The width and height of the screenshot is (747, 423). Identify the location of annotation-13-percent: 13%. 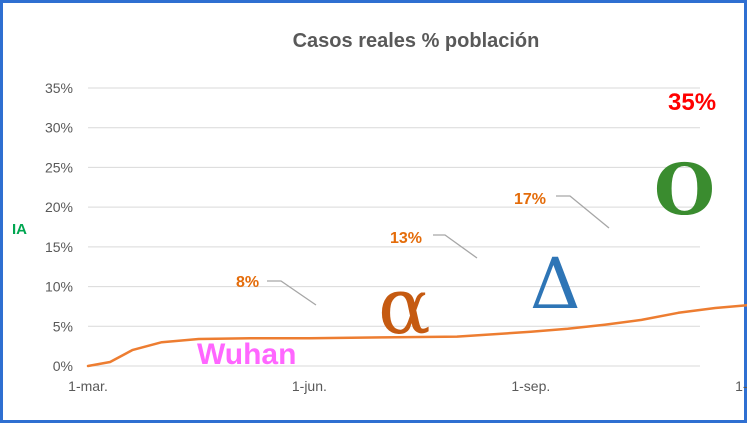
(406, 238).